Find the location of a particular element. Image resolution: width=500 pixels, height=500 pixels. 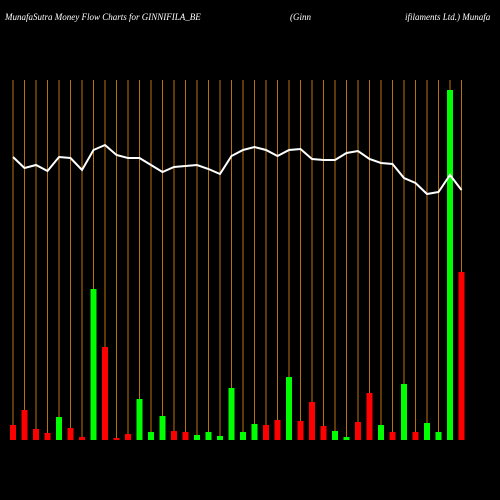

chart-subtitle: ifilaments Ltd.) Munafa is located at coordinates (448, 17).